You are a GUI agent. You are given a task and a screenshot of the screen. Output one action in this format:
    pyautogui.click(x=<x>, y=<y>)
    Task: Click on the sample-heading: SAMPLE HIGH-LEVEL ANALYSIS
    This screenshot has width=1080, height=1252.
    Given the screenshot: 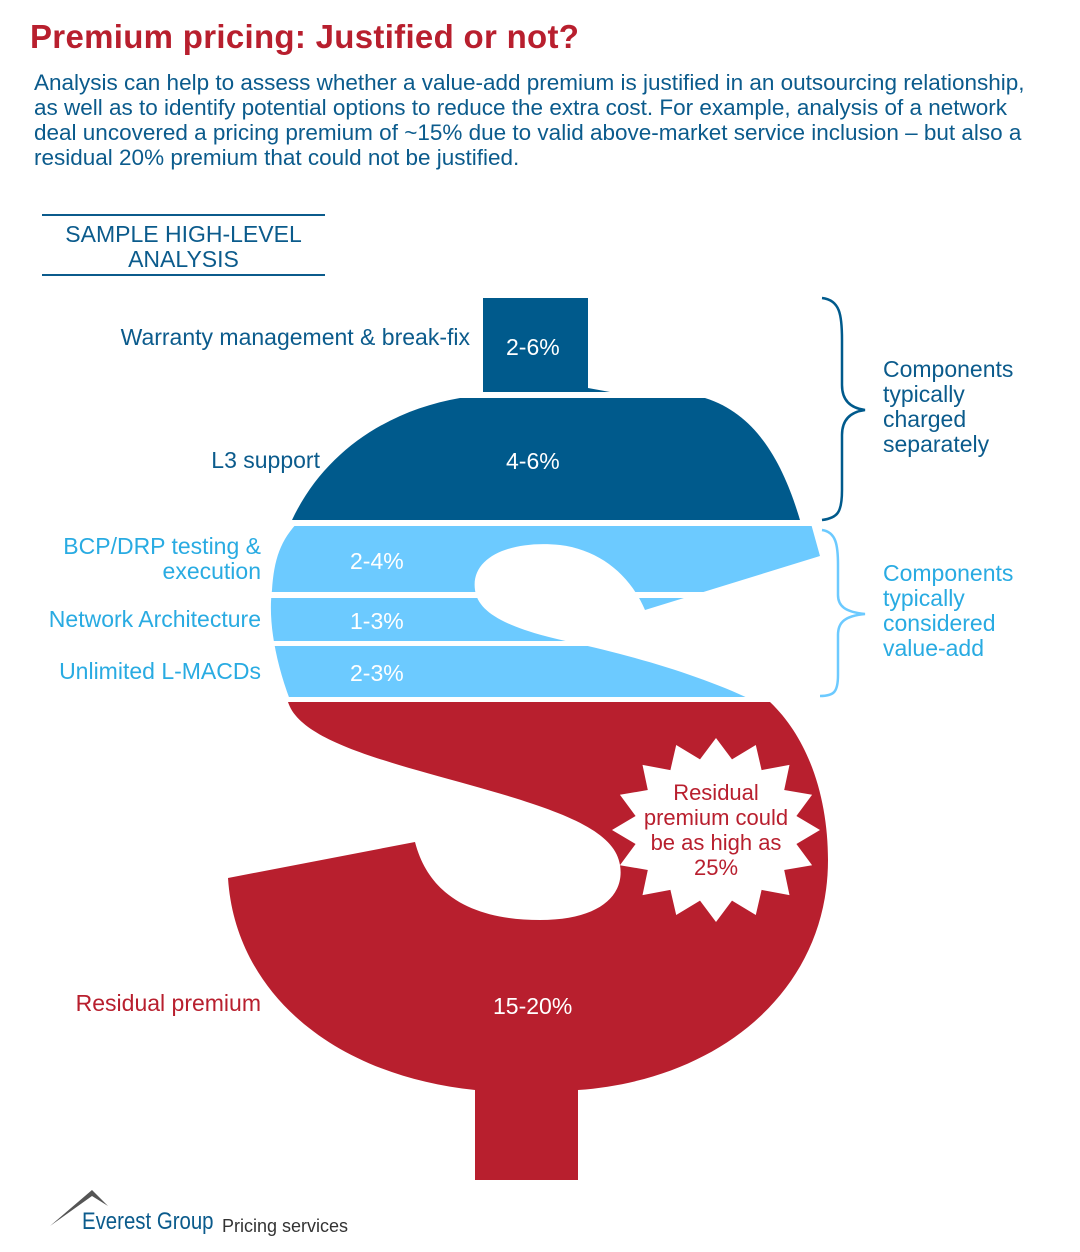 What is the action you would take?
    pyautogui.click(x=183, y=245)
    